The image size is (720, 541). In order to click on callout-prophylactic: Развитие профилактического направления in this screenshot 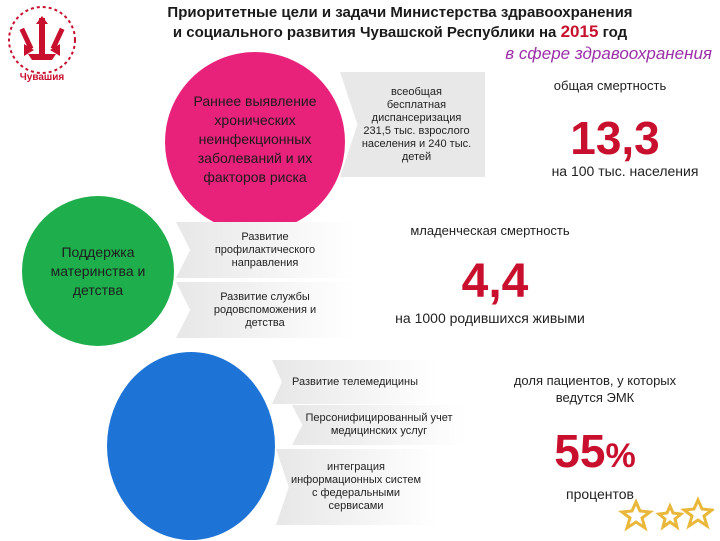, I will do `click(265, 250)`.